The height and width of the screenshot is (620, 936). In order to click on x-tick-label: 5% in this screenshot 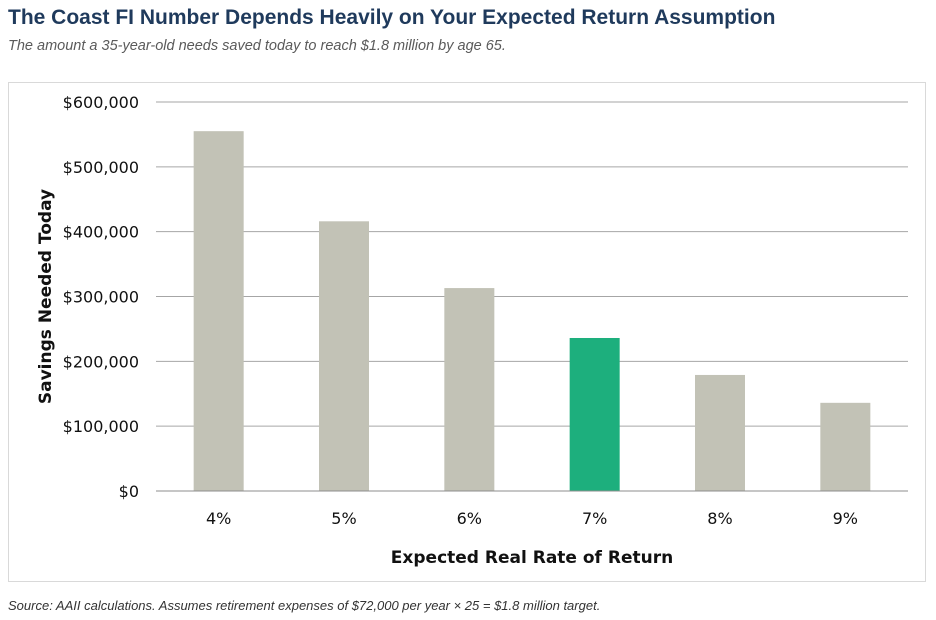, I will do `click(343, 518)`.